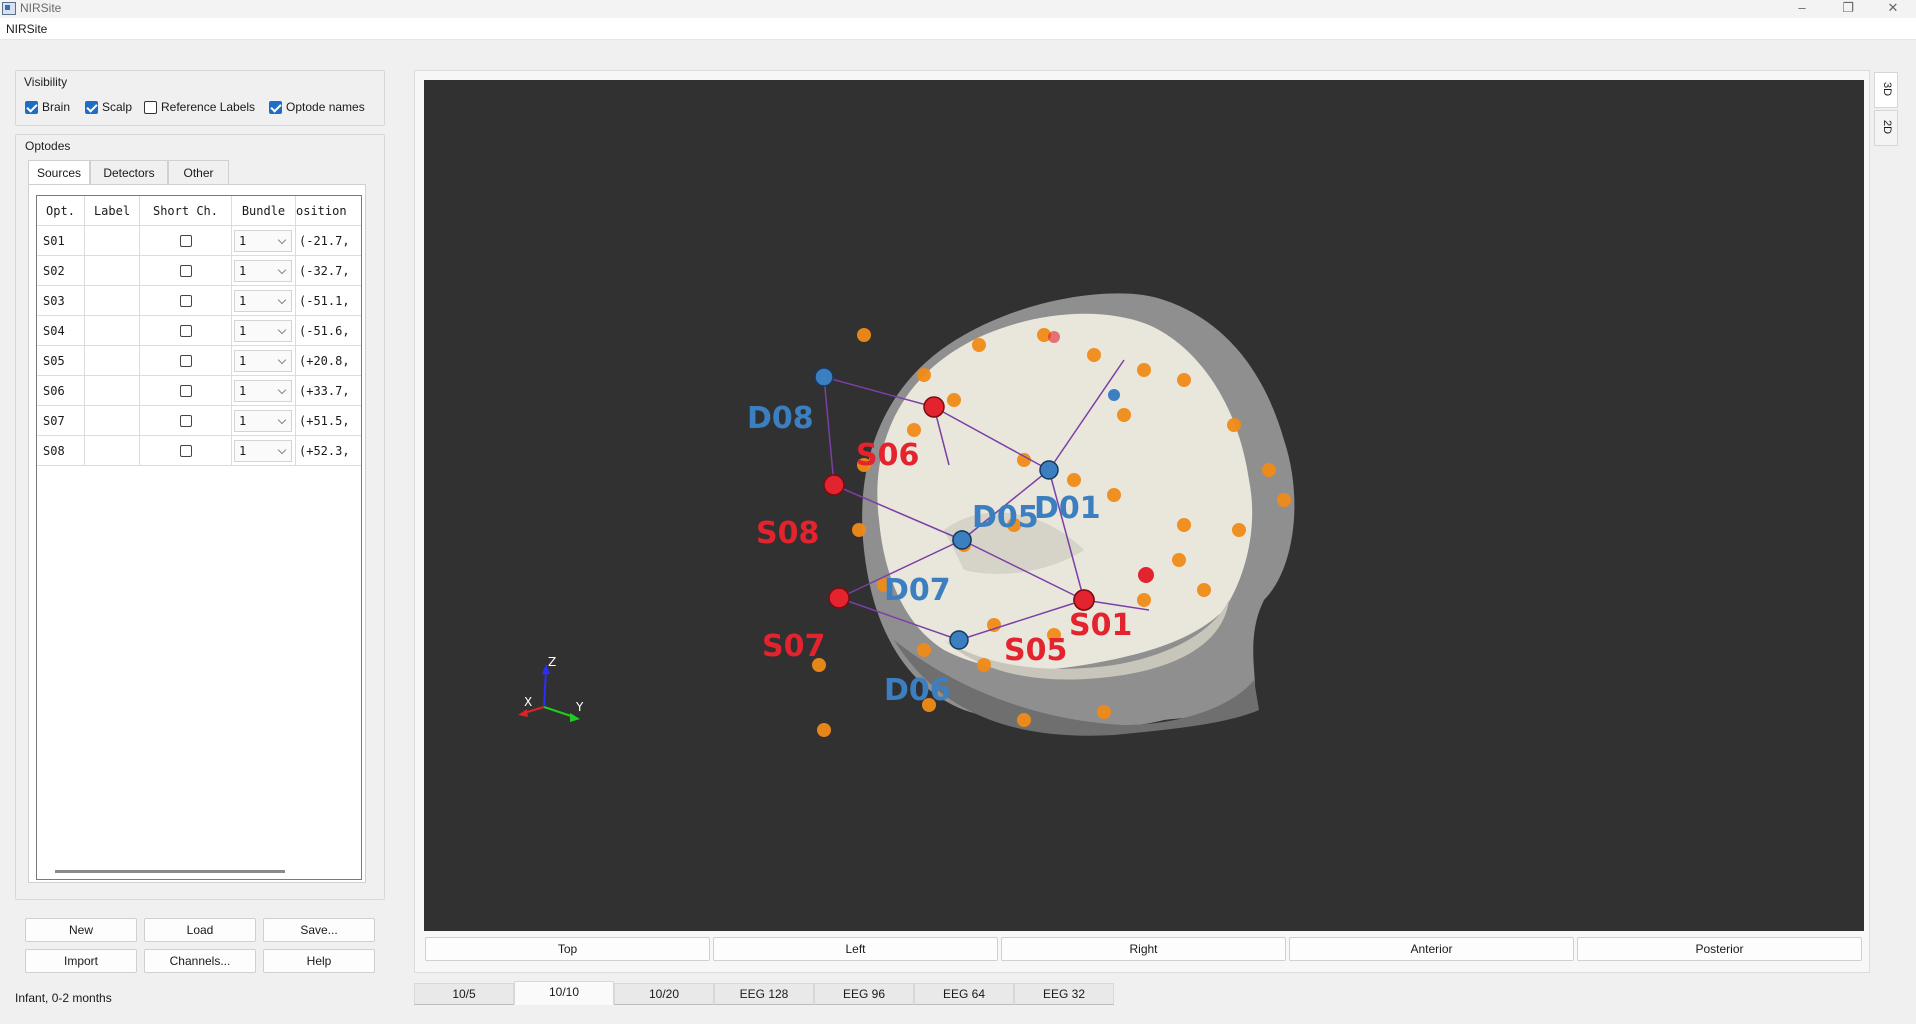 Image resolution: width=1916 pixels, height=1024 pixels. I want to click on cell-position: (-51.1,, so click(328, 301).